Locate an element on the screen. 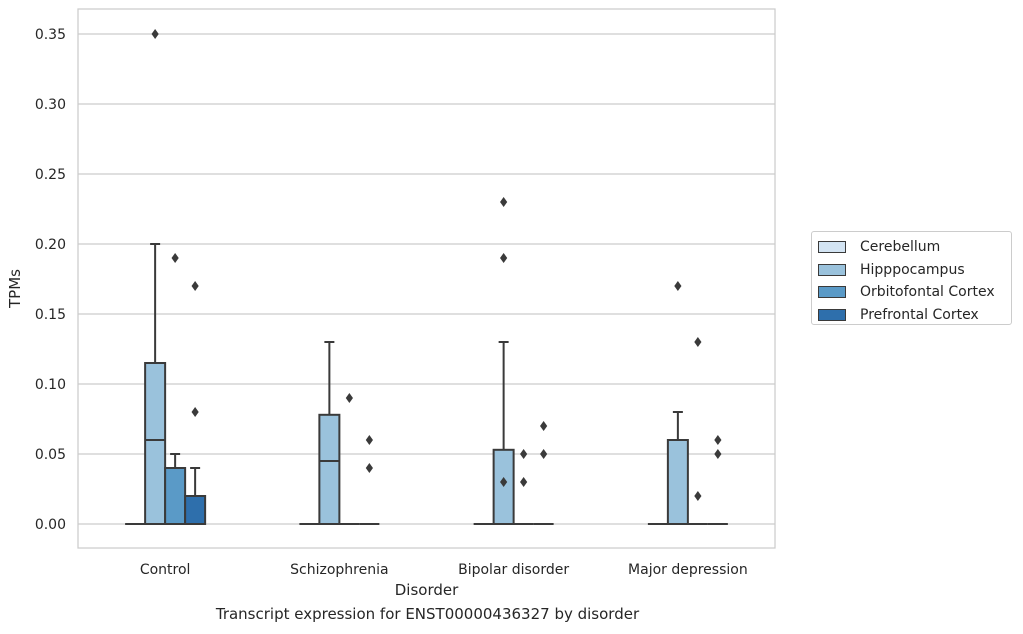  legend-label-prefrontal-cortex: Prefrontal Cortex is located at coordinates (919, 314).